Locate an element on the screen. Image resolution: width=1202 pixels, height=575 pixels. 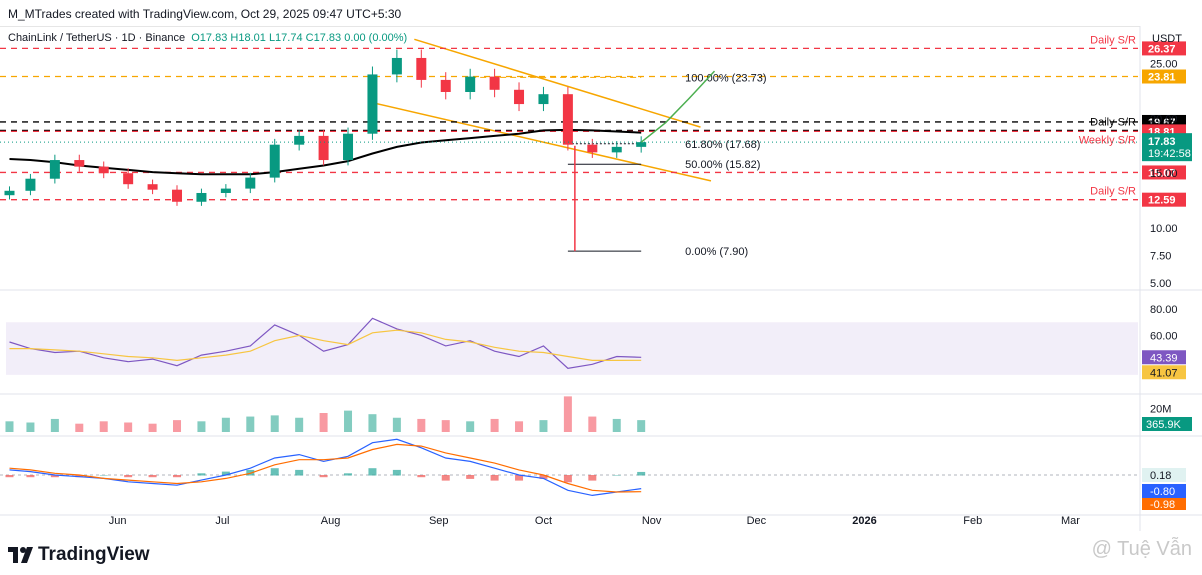
price-tick-label: 20.00 is located at coordinates (1164, 119).